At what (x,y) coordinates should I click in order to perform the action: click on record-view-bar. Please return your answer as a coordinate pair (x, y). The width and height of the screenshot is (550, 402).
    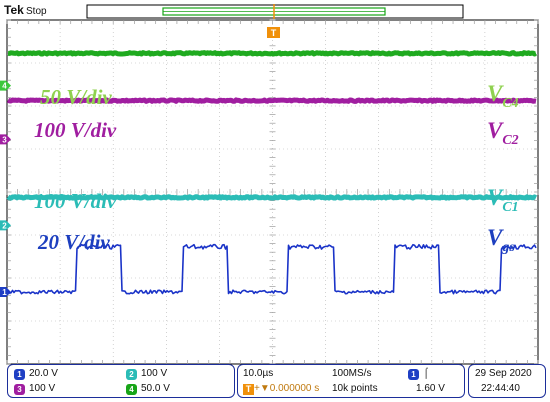
    Looking at the image, I should click on (275, 11).